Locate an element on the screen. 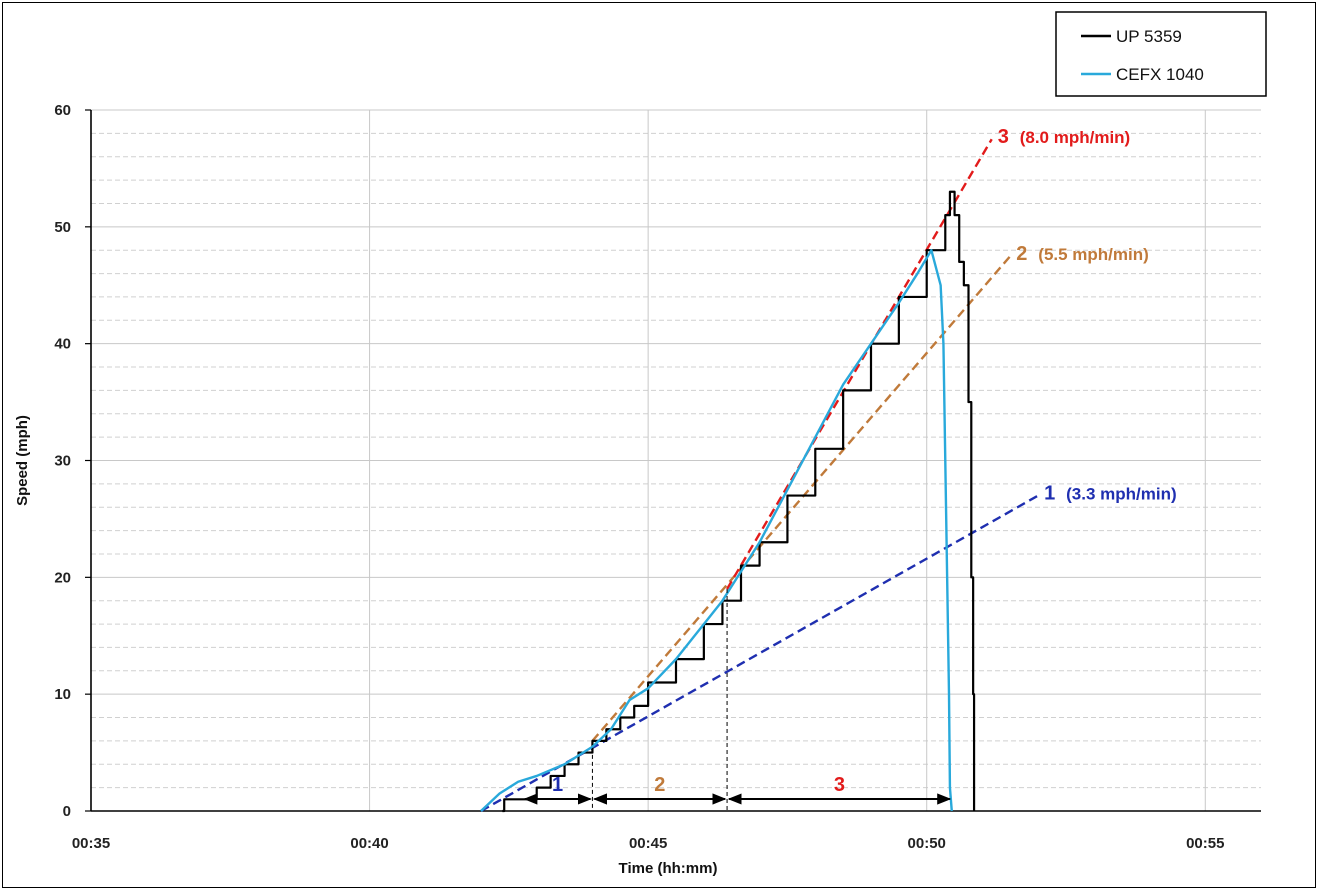 The width and height of the screenshot is (1320, 892). legend: UP 5359 CEFX 1040 is located at coordinates (1161, 54).